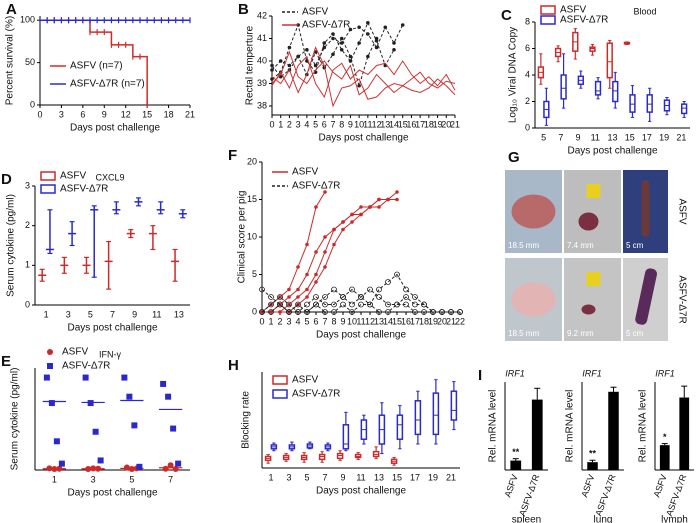 This screenshot has width=697, height=523. I want to click on organ, so click(533, 211).